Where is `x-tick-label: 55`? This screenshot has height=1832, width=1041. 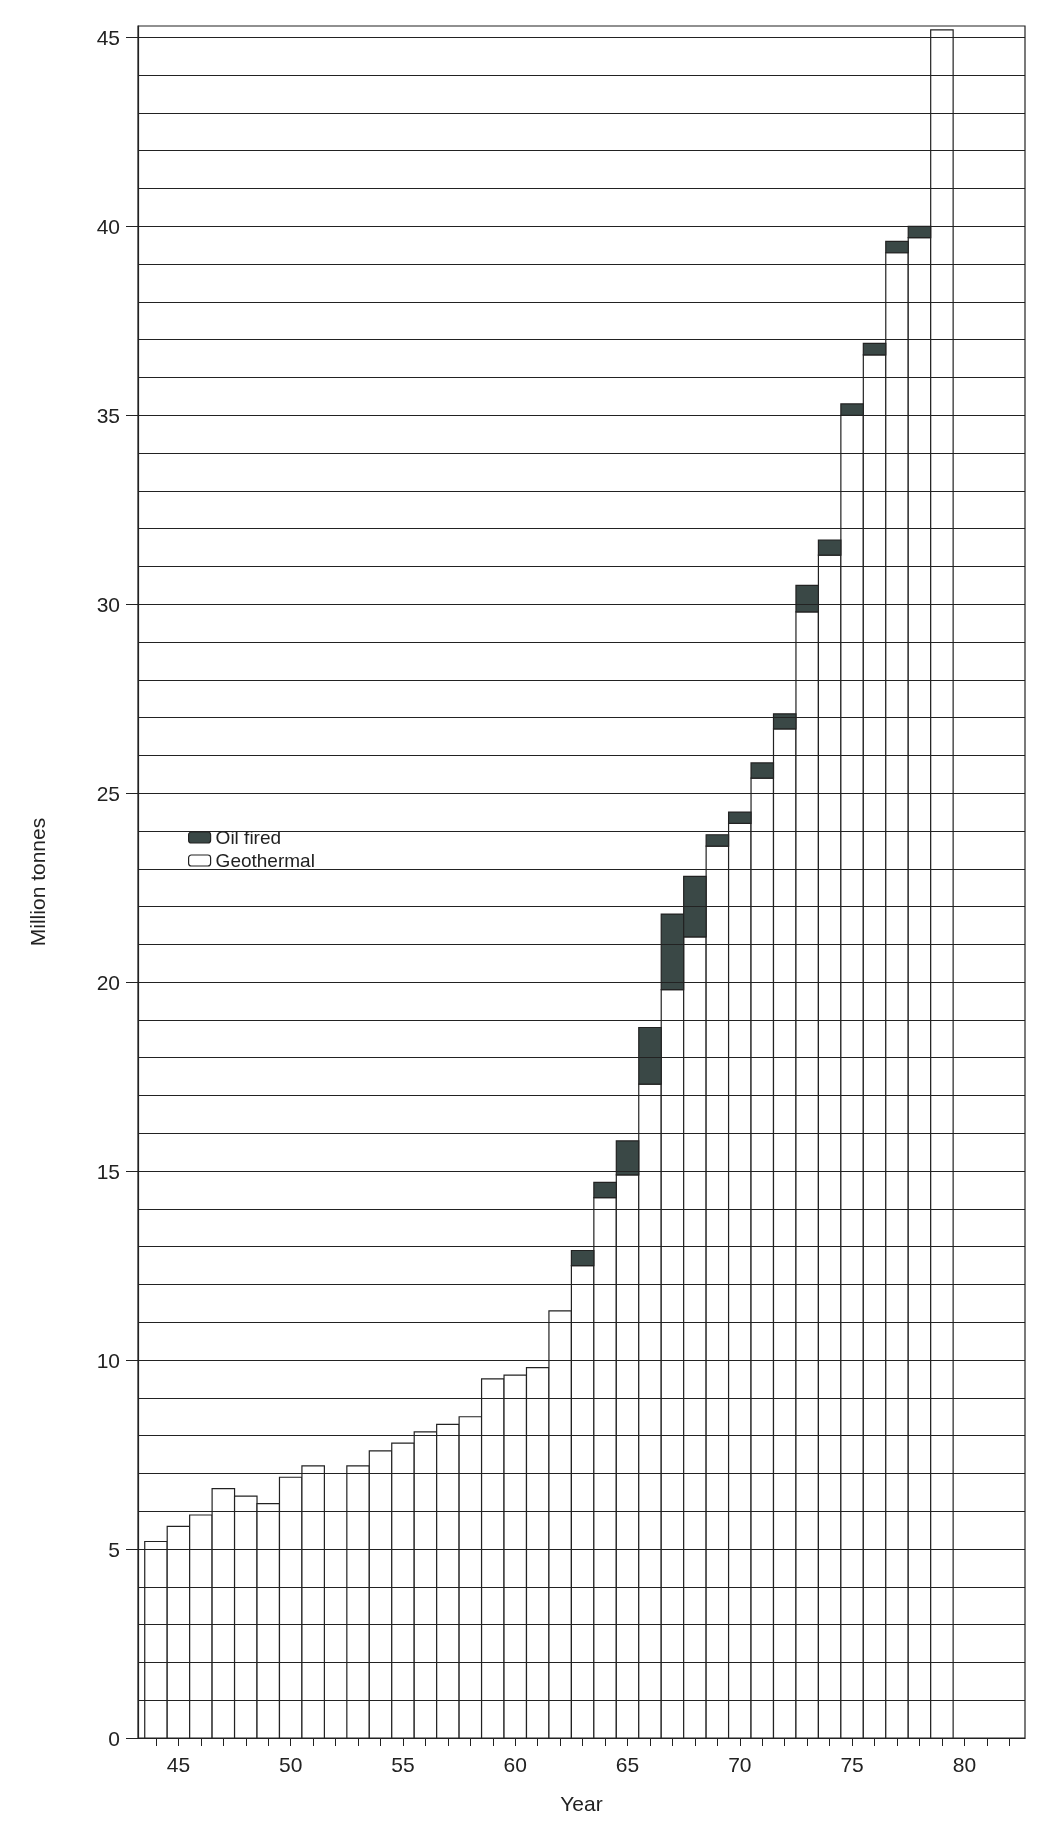 x-tick-label: 55 is located at coordinates (403, 1764).